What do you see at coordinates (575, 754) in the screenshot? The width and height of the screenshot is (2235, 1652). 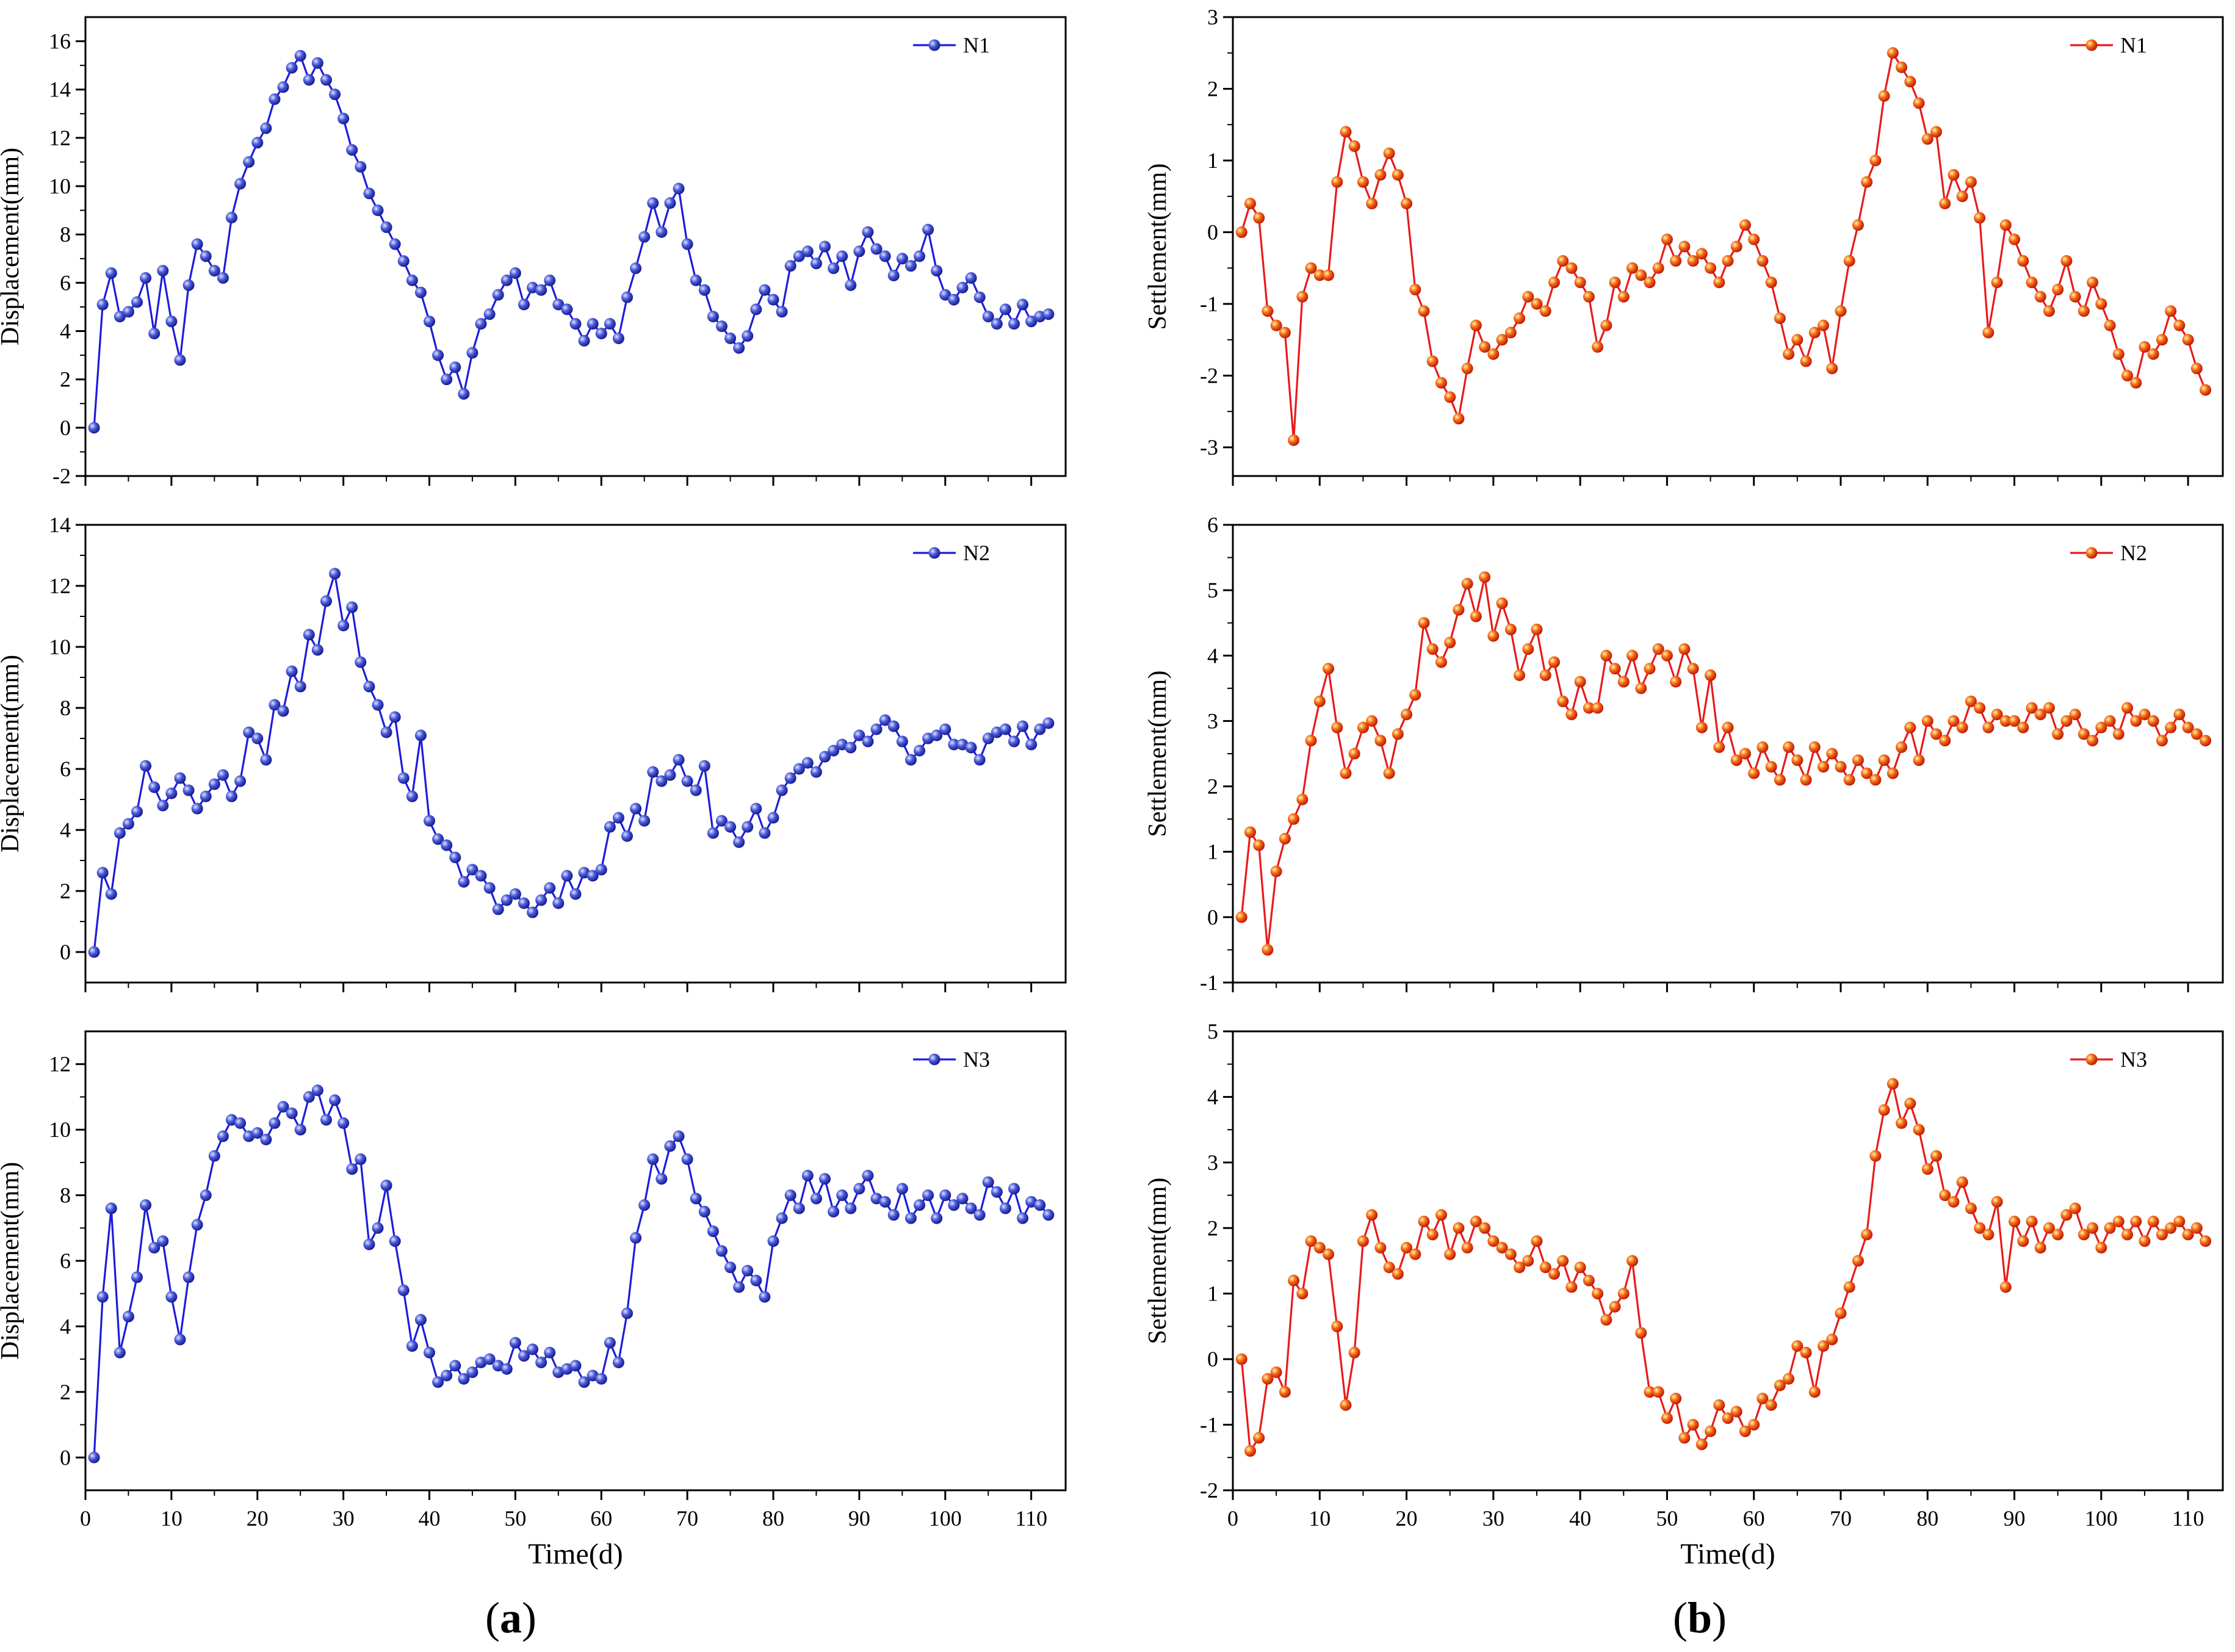 I see `chart-a-2-frame` at bounding box center [575, 754].